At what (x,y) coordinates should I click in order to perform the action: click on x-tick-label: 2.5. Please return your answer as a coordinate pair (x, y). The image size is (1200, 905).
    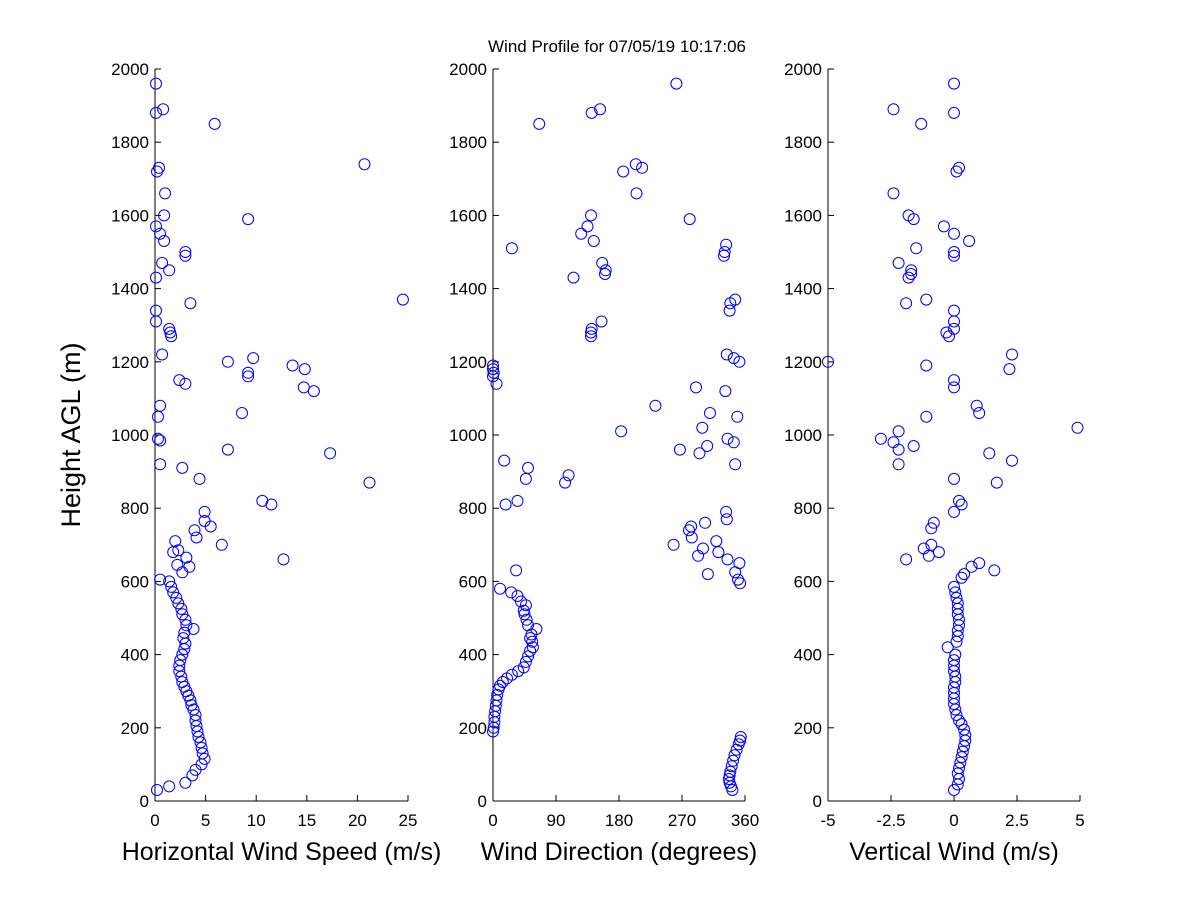
    Looking at the image, I should click on (1017, 820).